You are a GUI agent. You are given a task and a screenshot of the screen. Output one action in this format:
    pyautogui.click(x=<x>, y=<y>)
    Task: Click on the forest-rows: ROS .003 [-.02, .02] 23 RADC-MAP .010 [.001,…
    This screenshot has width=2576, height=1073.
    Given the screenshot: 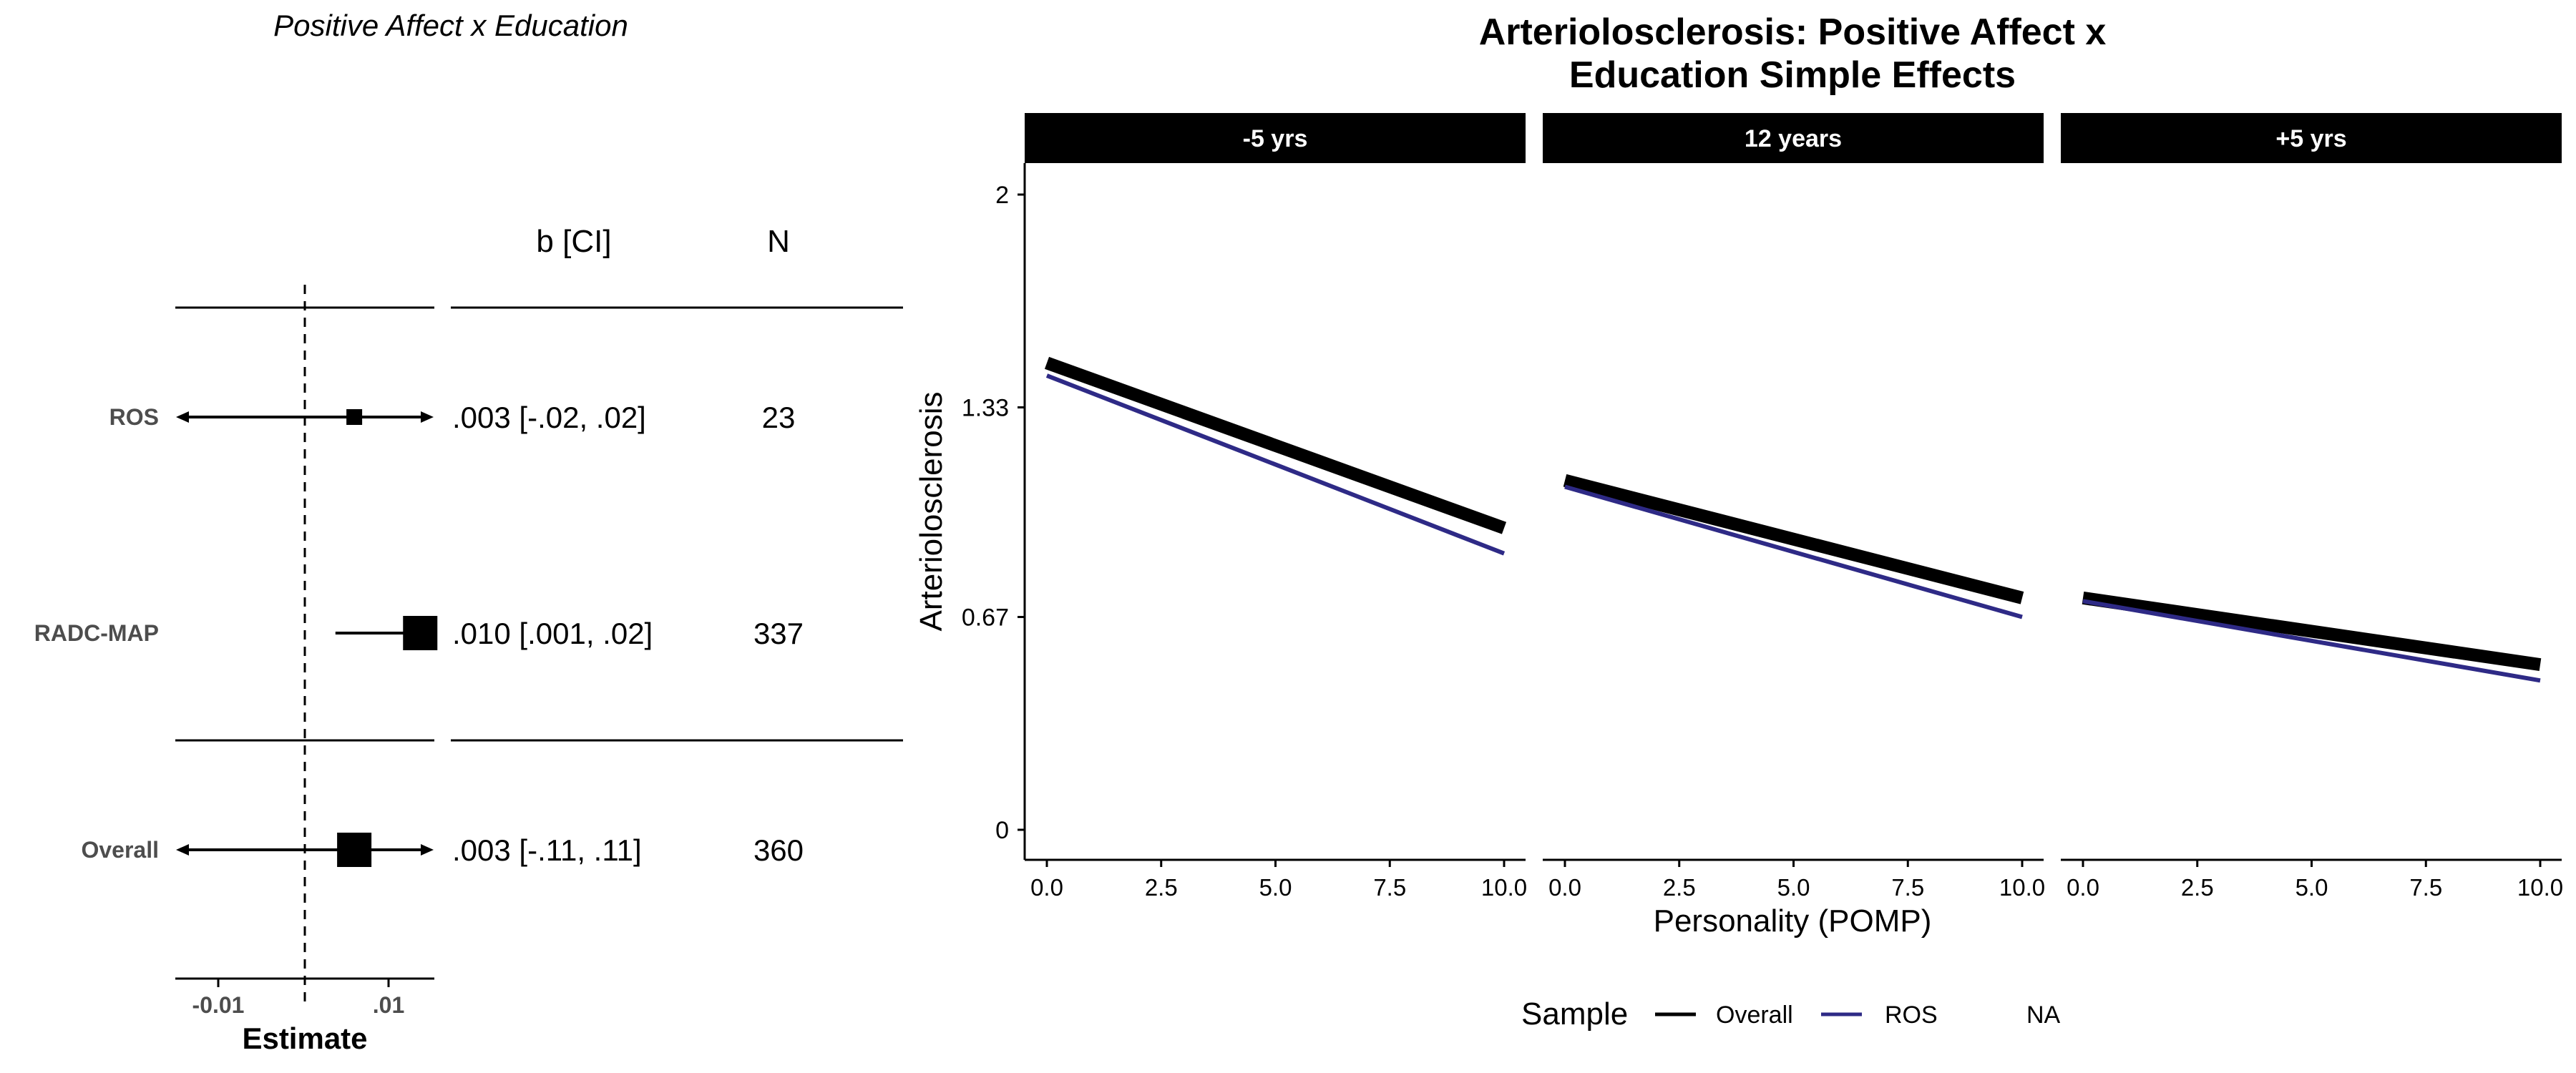 What is the action you would take?
    pyautogui.click(x=419, y=634)
    